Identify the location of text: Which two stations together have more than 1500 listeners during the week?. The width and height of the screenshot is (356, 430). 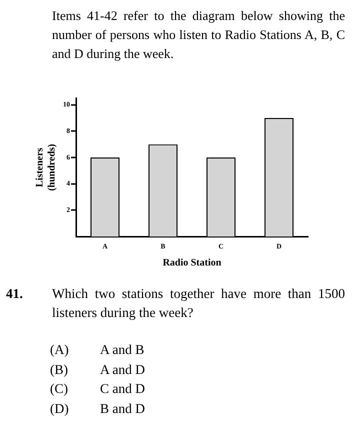
(198, 303).